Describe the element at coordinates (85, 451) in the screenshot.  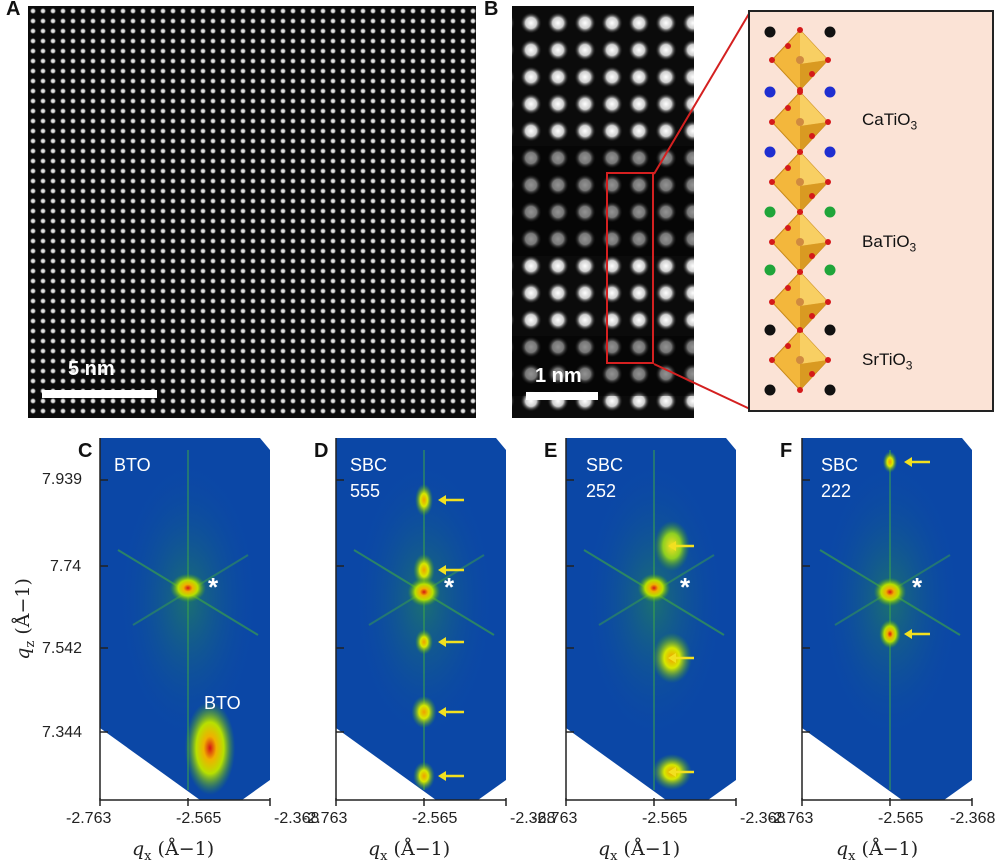
I see `panel-letter-c: C` at that location.